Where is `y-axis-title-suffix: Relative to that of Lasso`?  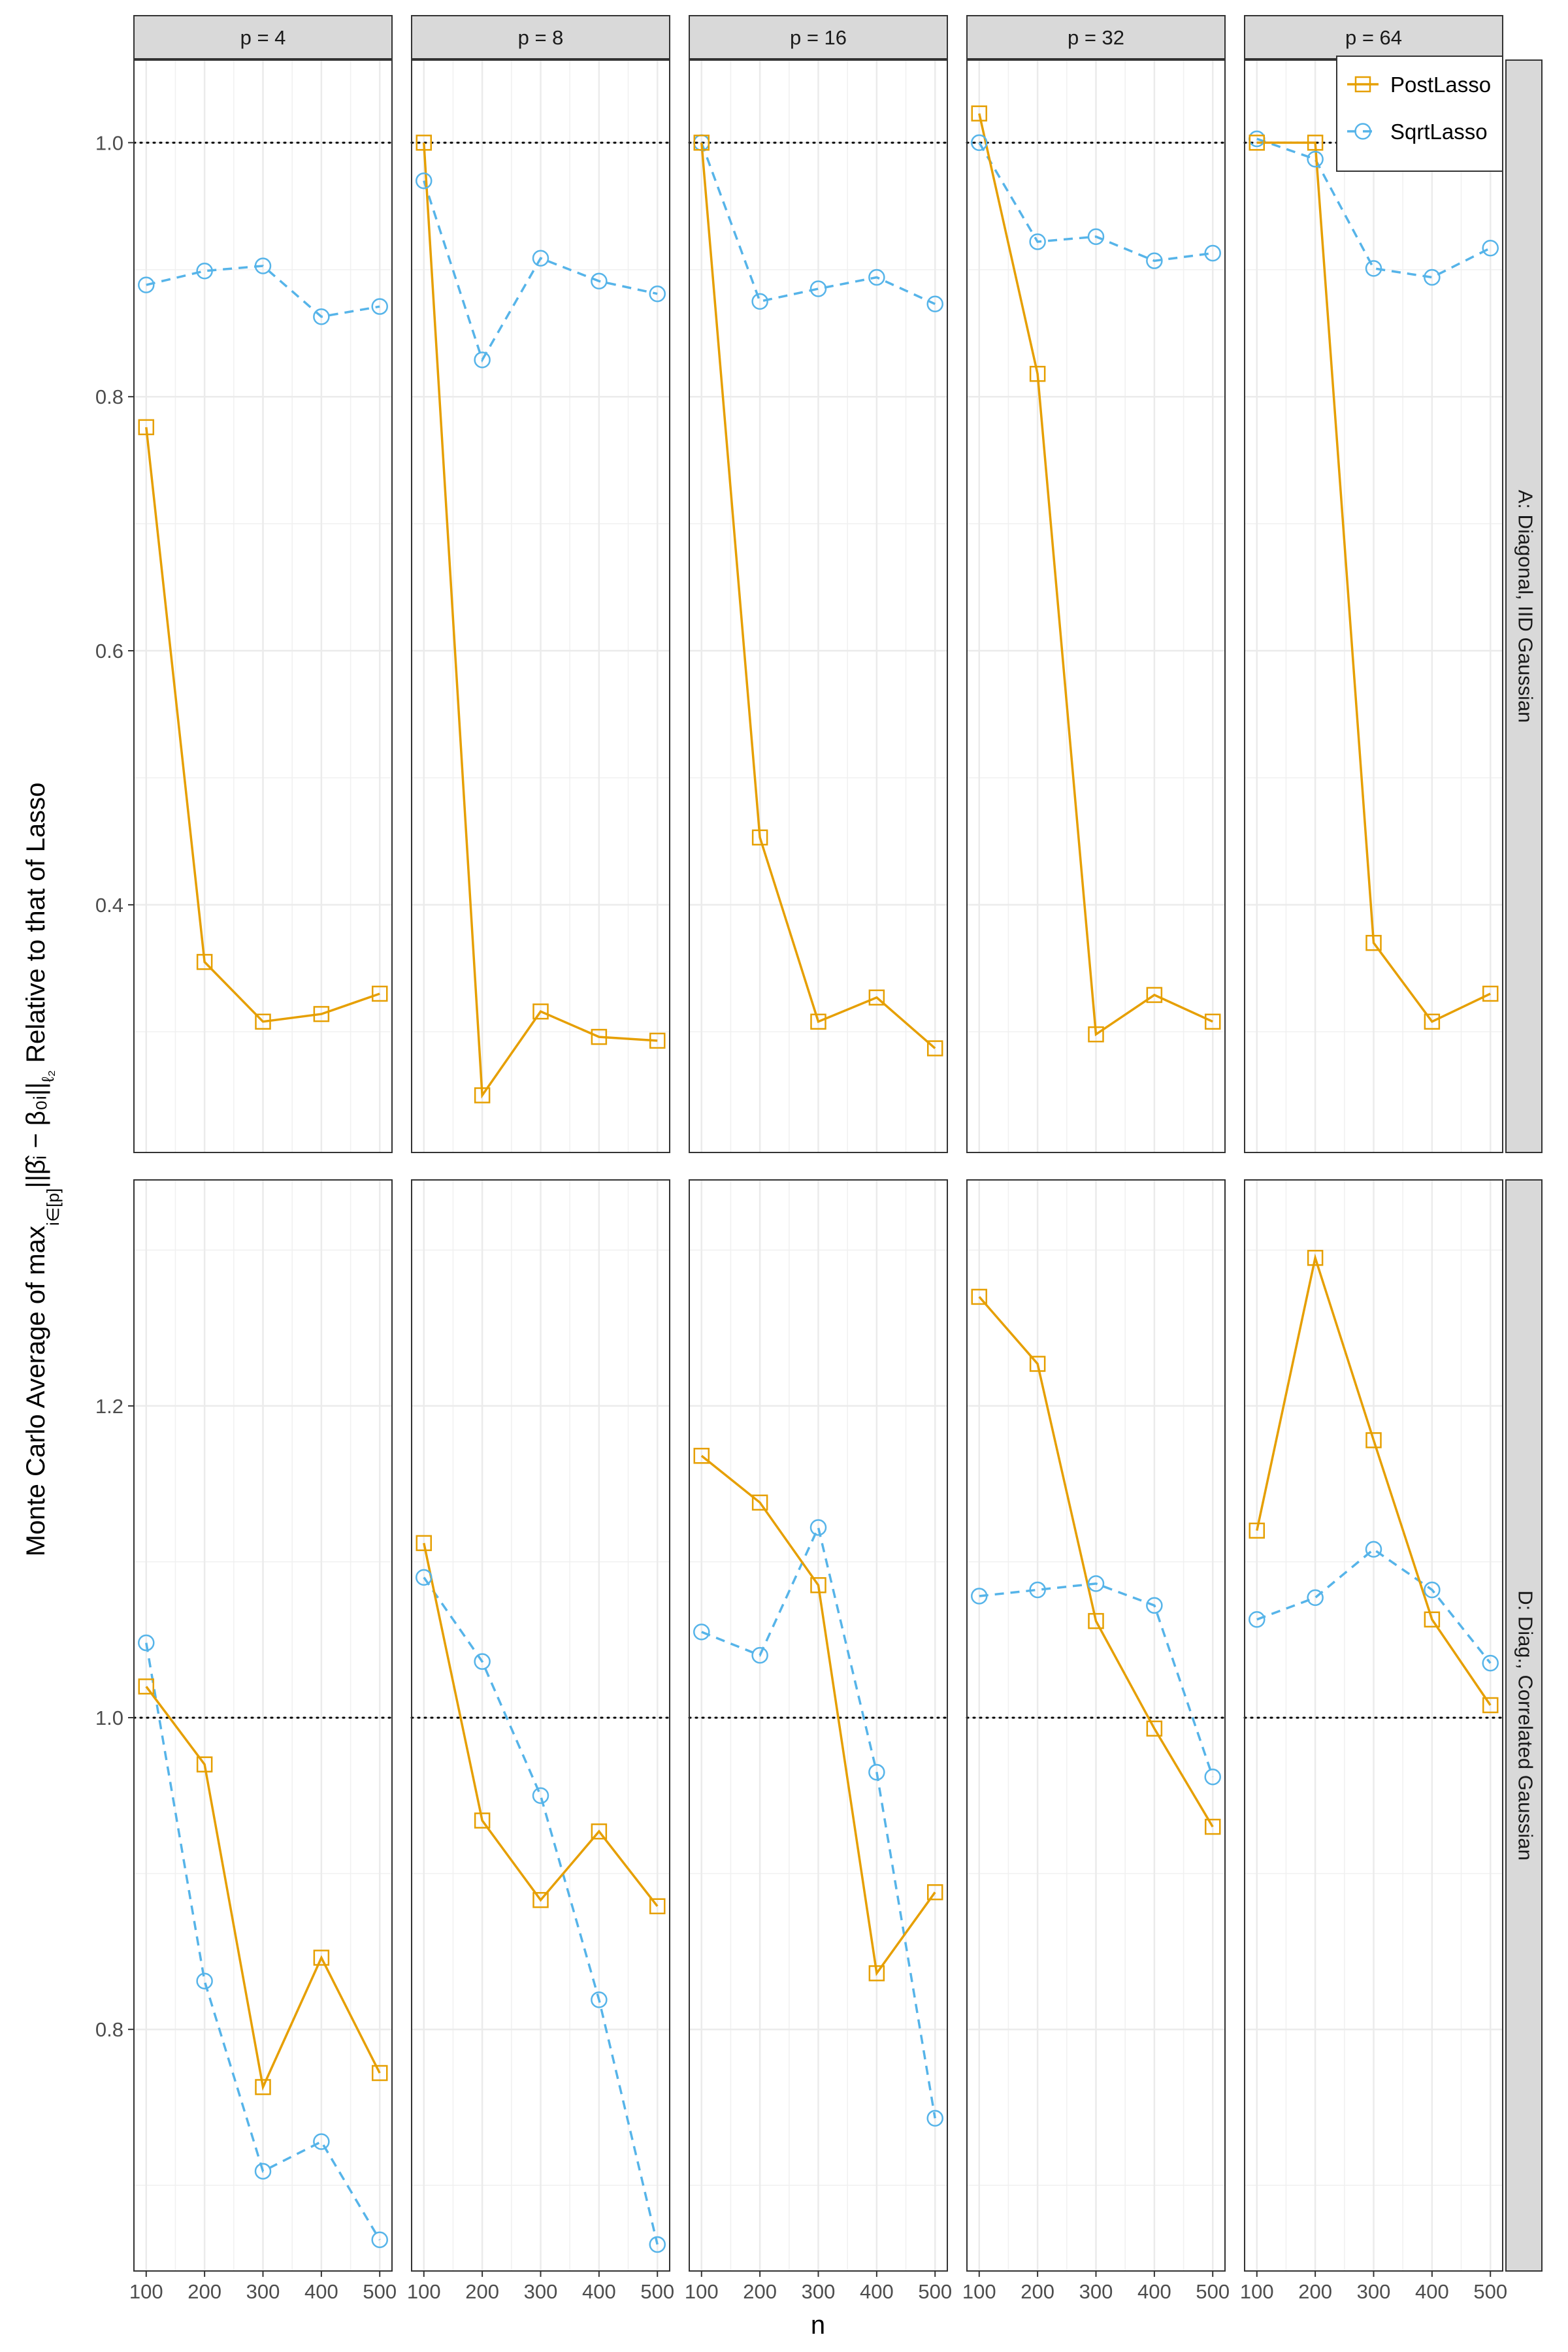
y-axis-title-suffix: Relative to that of Lasso is located at coordinates (36, 926).